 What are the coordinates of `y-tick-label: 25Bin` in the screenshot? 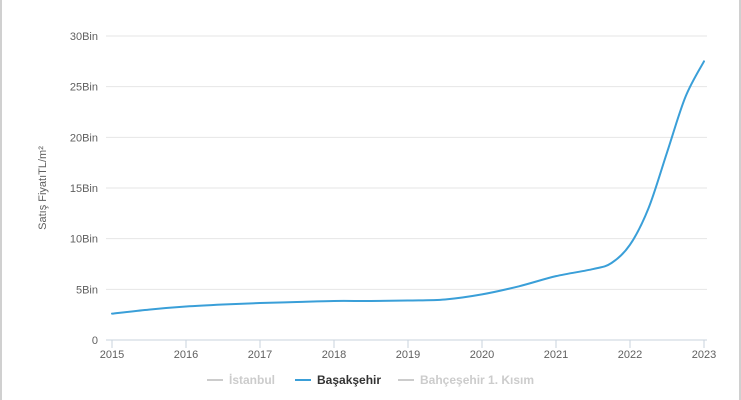 It's located at (84, 88).